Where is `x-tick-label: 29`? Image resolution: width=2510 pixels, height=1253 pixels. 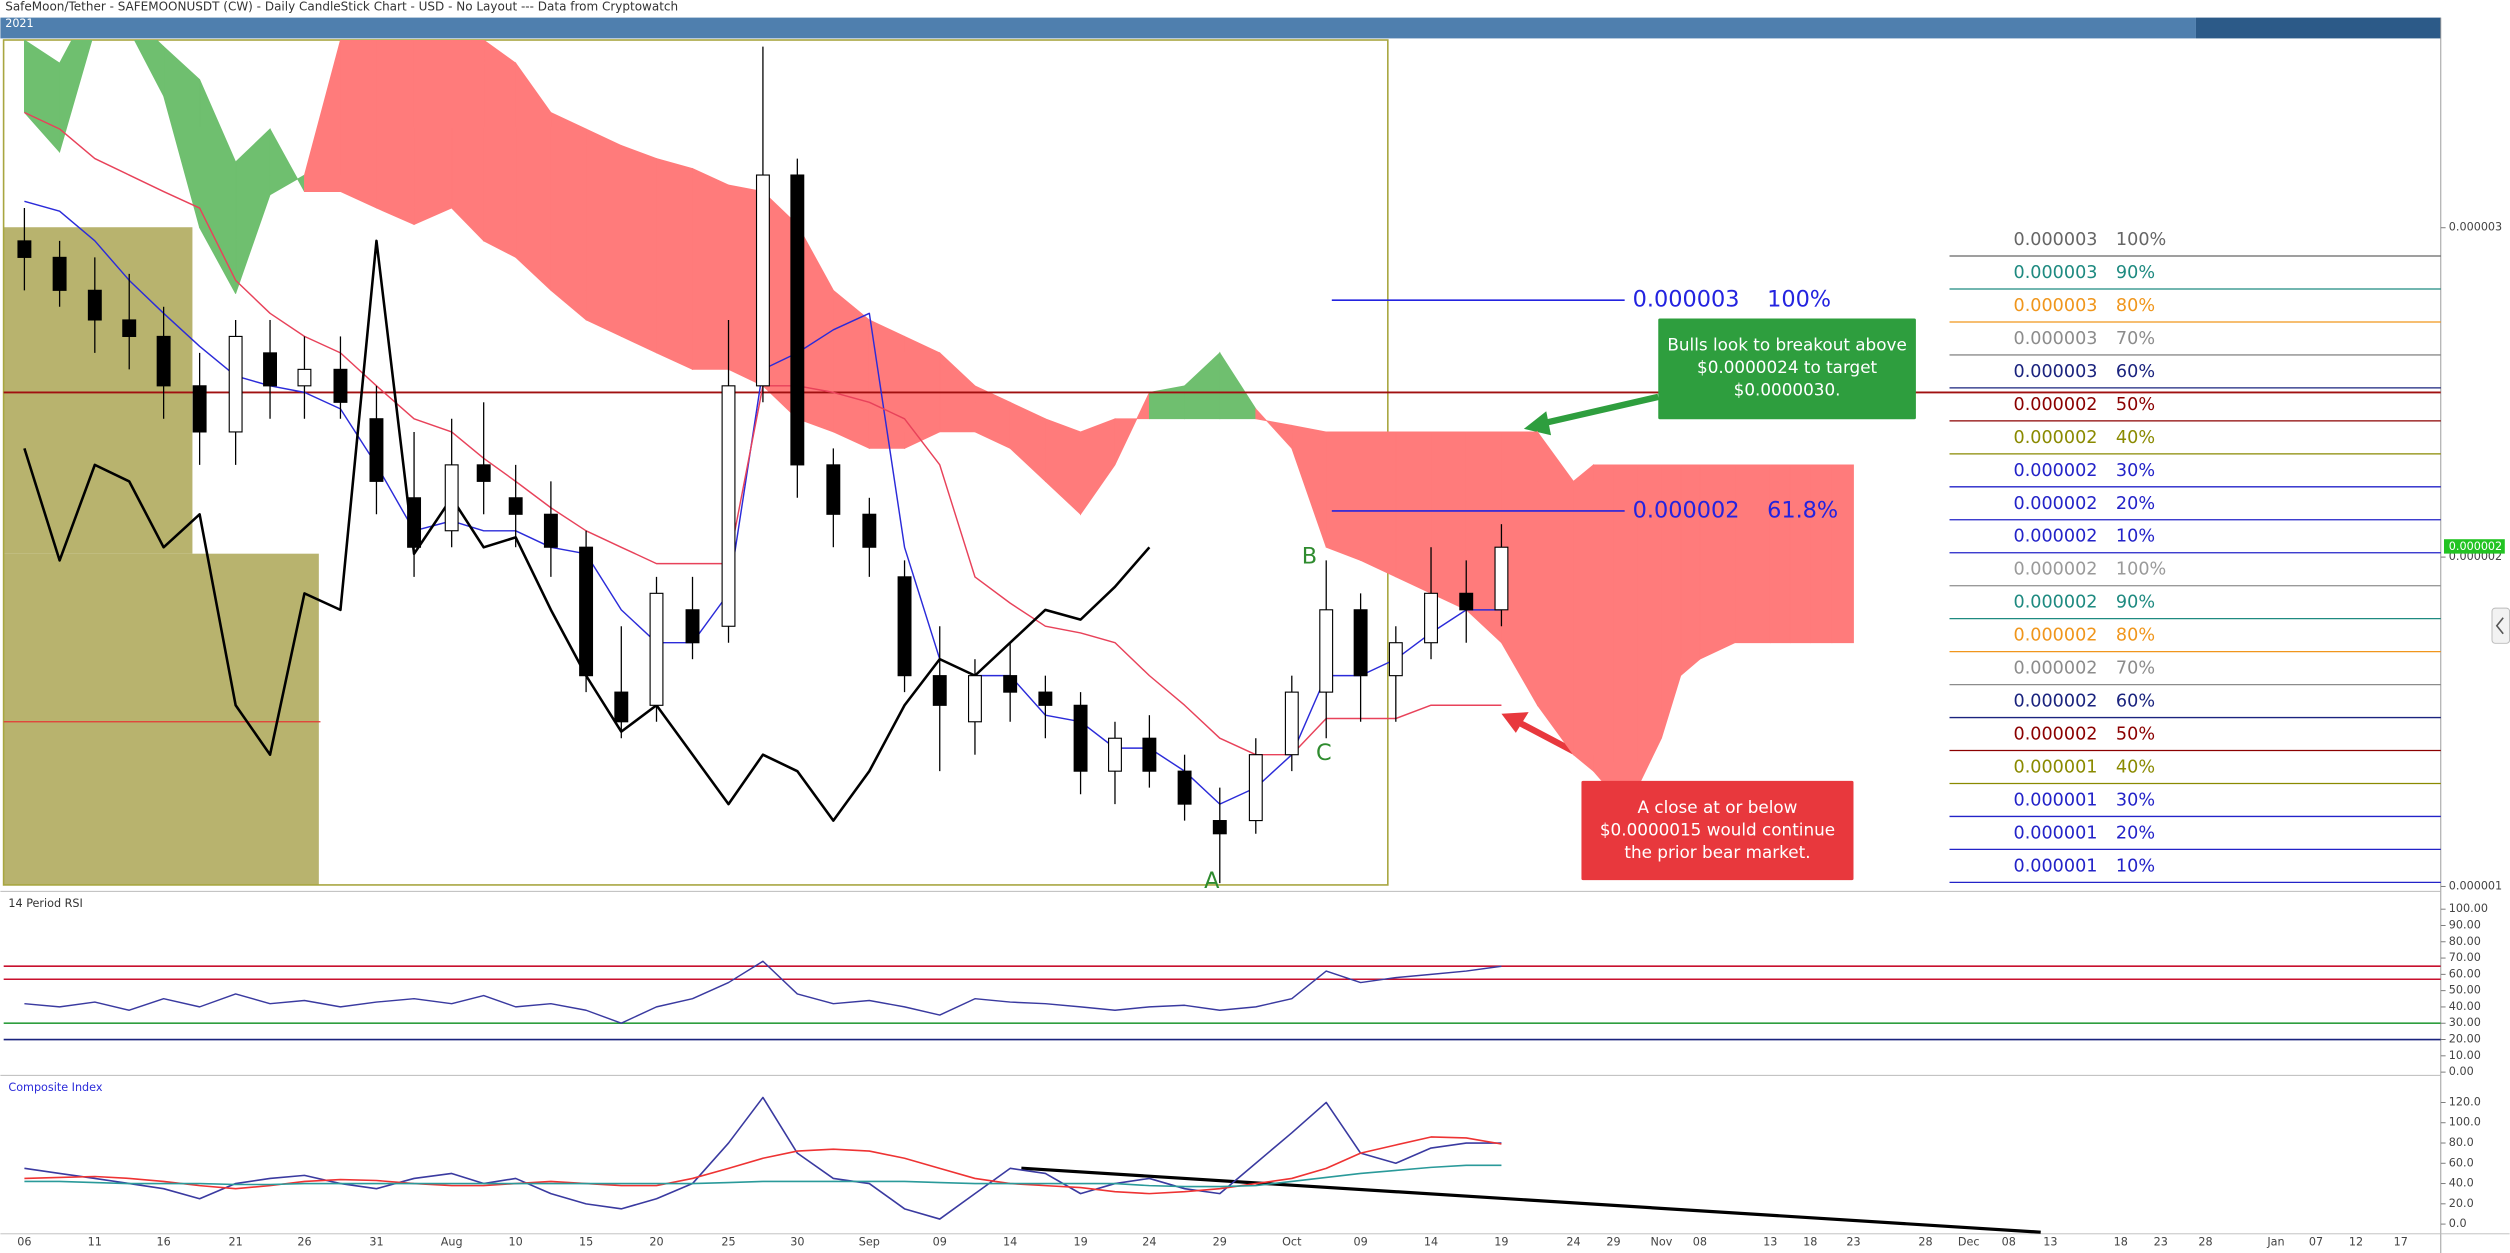
x-tick-label: 29 is located at coordinates (1220, 1242).